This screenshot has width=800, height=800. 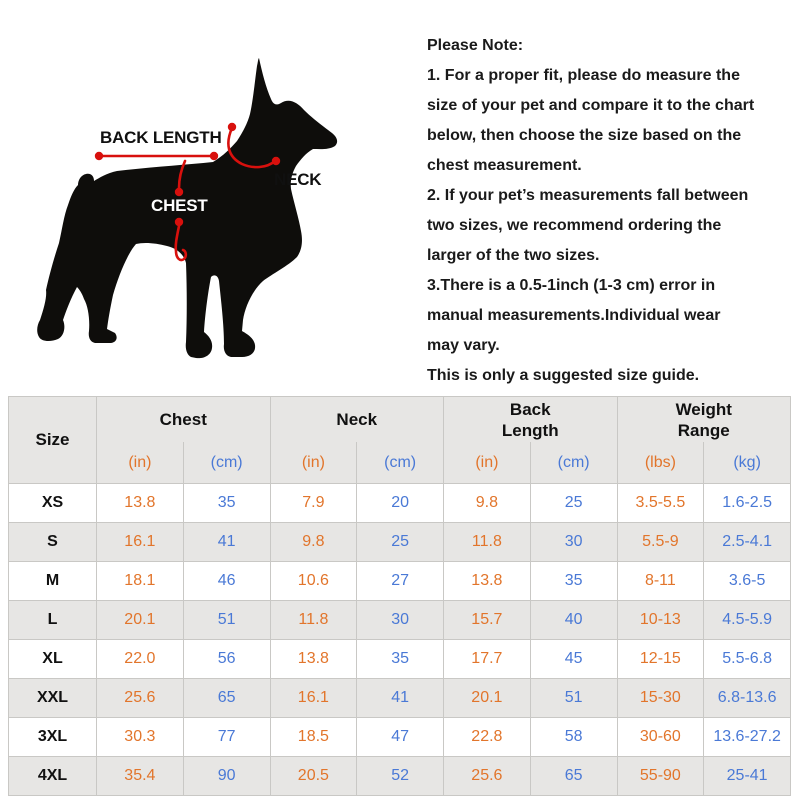 I want to click on value-cell: 22.0, so click(x=140, y=659).